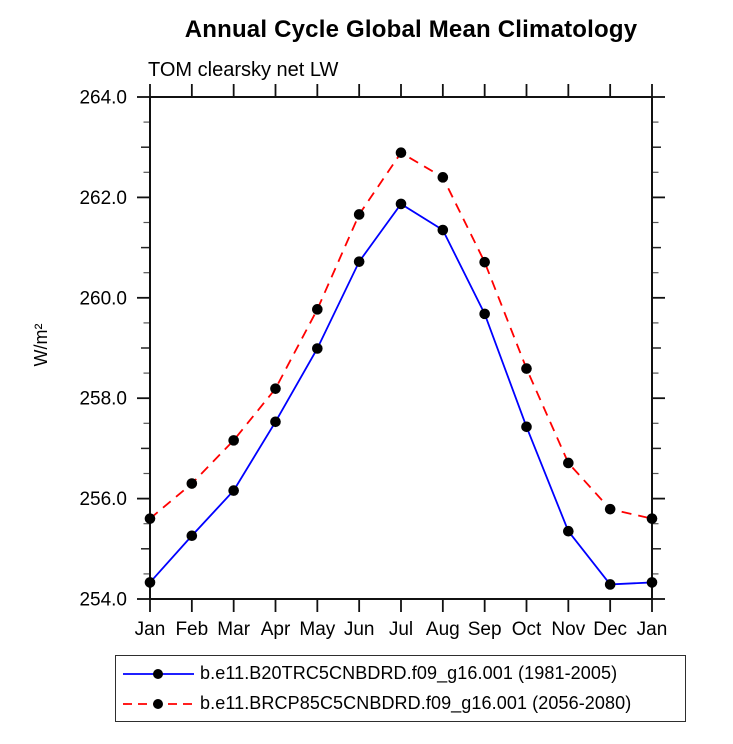 The image size is (733, 744). Describe the element at coordinates (103, 198) in the screenshot. I see `y-tick-label: 262.0` at that location.